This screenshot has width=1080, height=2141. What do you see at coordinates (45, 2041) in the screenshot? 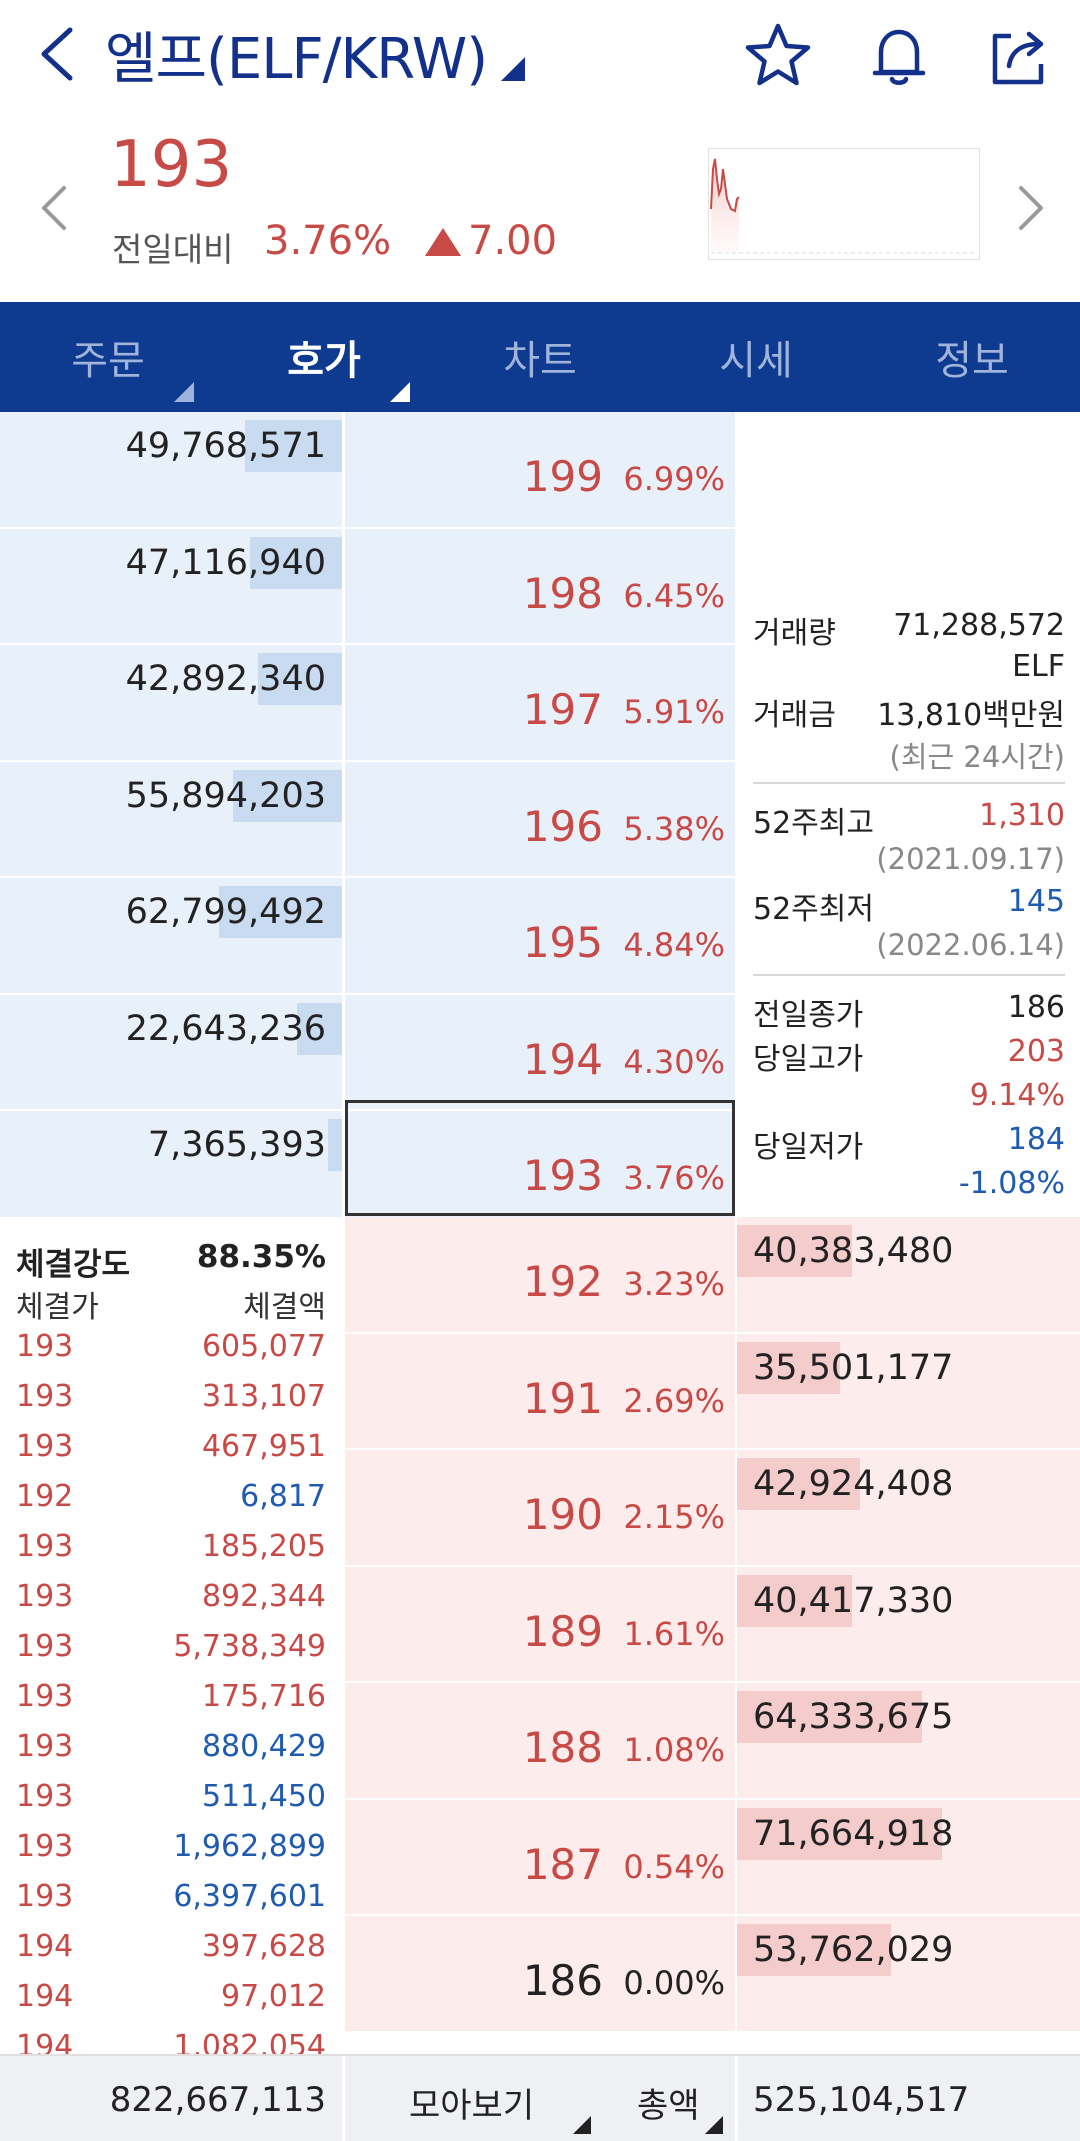
I see `trade-price: 194` at bounding box center [45, 2041].